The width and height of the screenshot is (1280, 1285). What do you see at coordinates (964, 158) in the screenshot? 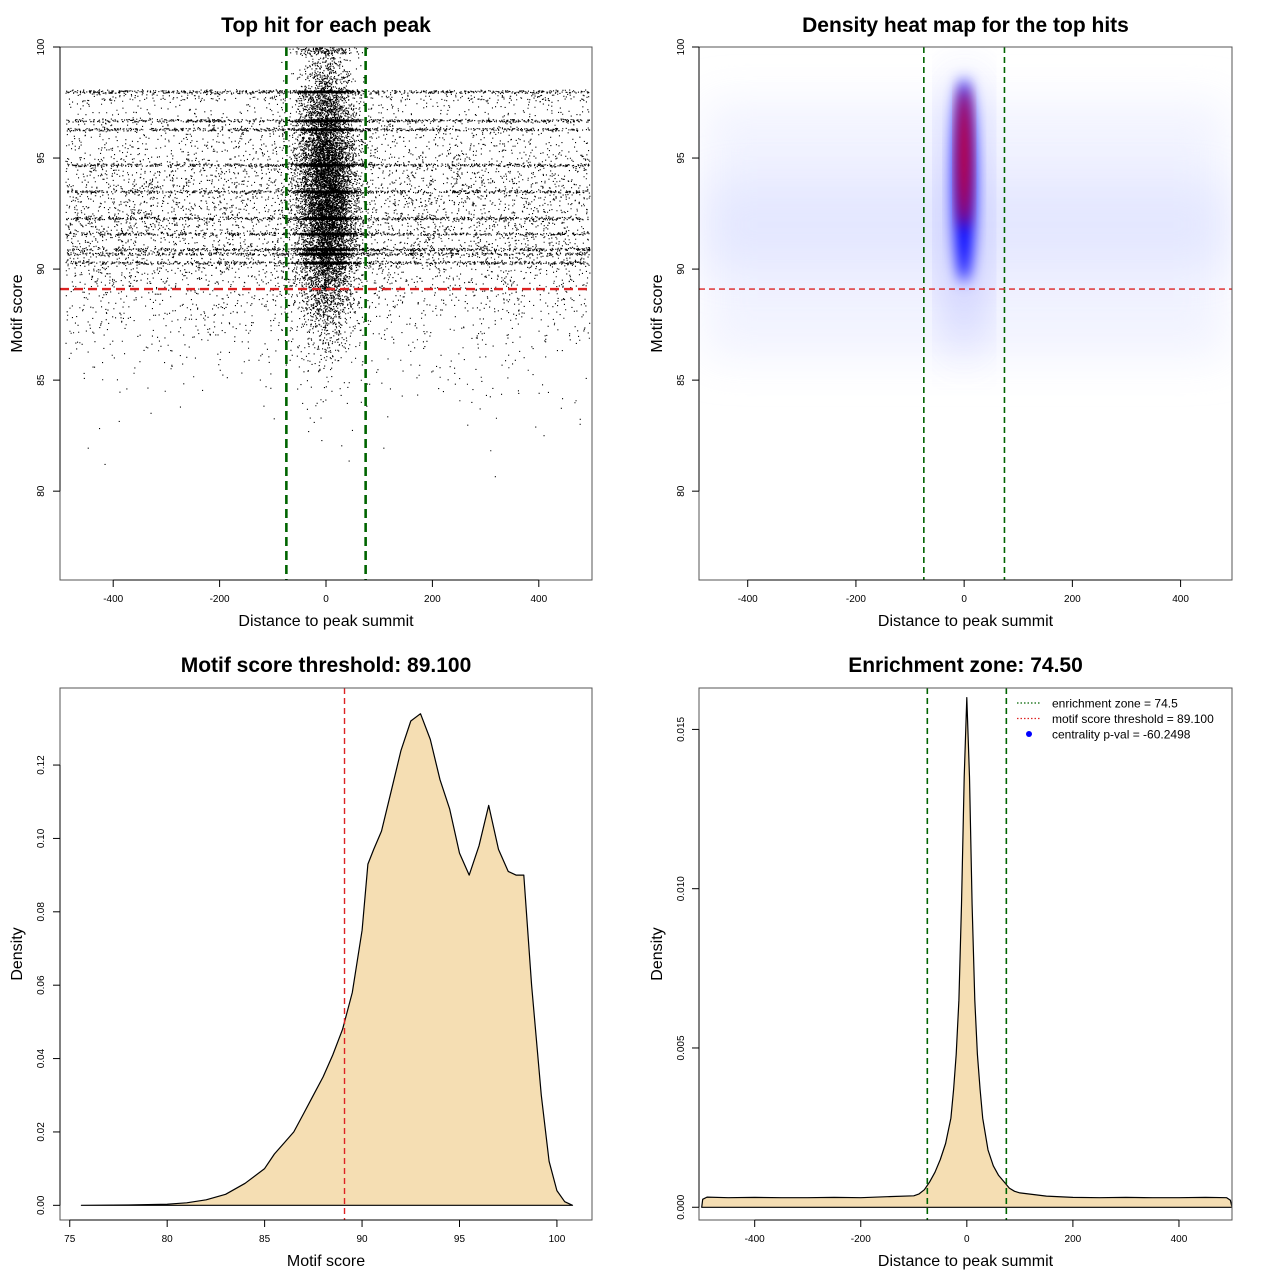
I see `heatmap-red-core` at bounding box center [964, 158].